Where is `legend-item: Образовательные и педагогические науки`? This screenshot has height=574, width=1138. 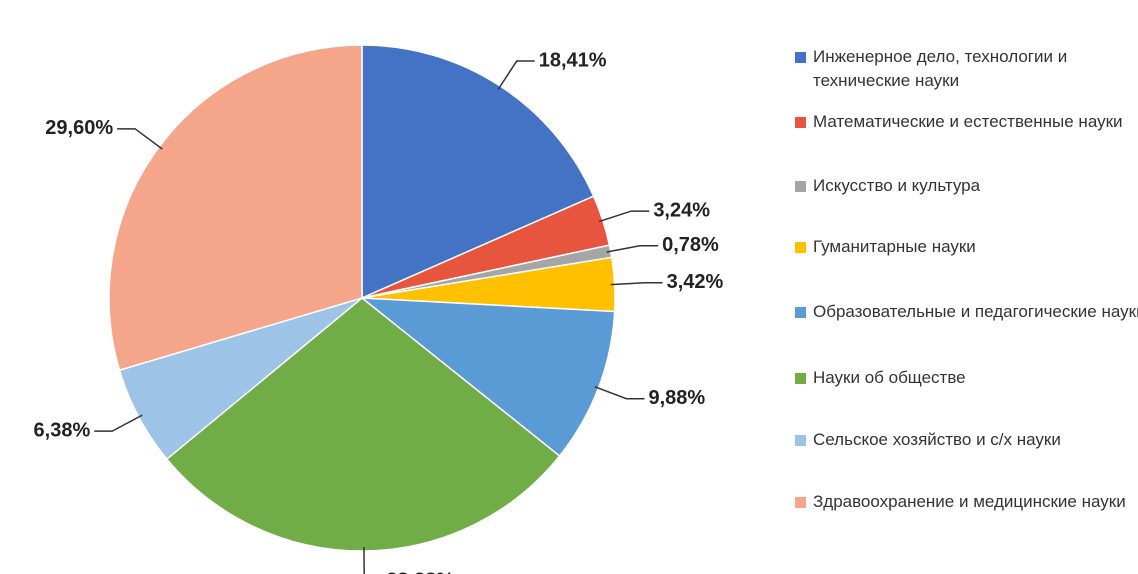
legend-item: Образовательные и педагогические науки is located at coordinates (966, 312).